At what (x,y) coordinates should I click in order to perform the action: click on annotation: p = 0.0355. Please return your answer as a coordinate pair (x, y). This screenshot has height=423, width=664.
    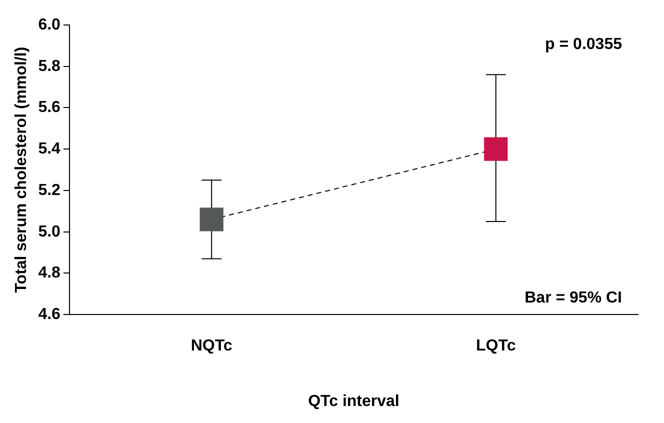
    Looking at the image, I should click on (583, 44).